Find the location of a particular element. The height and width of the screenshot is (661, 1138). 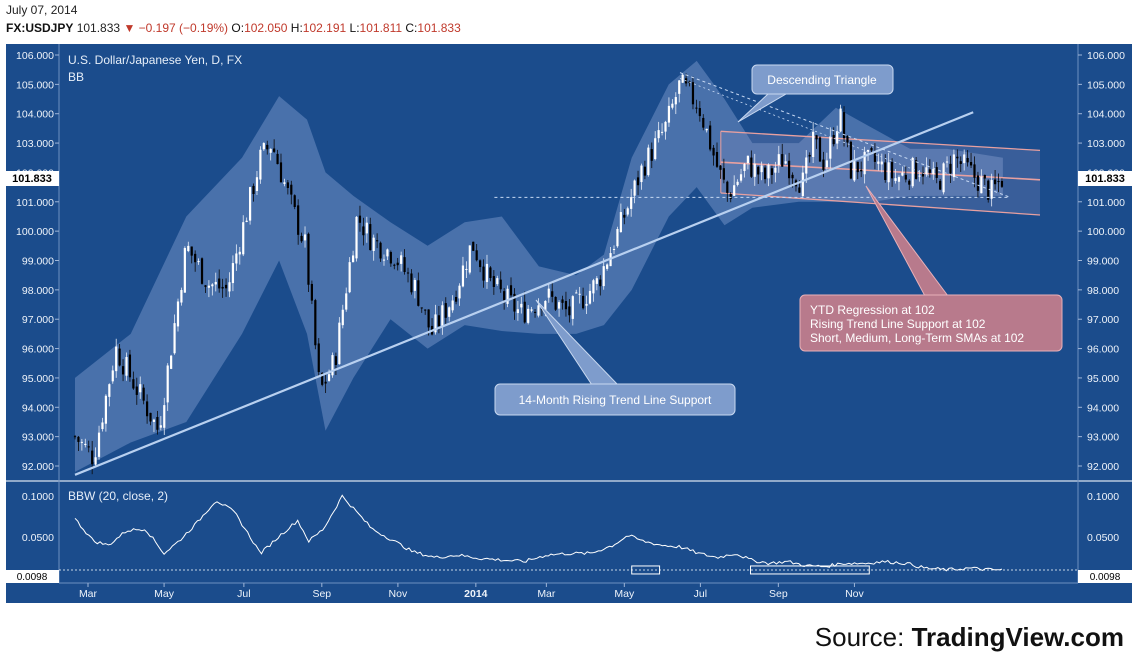

y-tick-label-right: 97.000 is located at coordinates (1103, 320).